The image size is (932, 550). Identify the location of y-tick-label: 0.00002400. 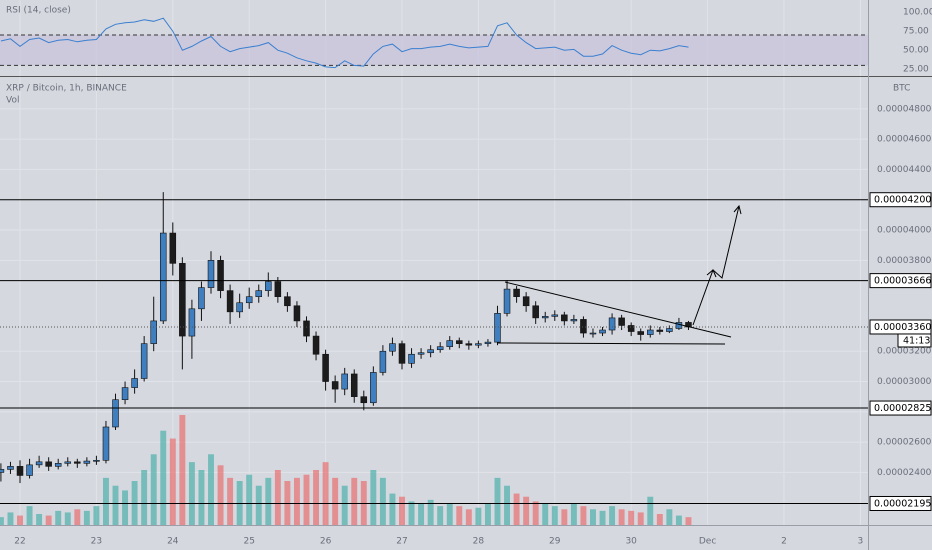
(904, 473).